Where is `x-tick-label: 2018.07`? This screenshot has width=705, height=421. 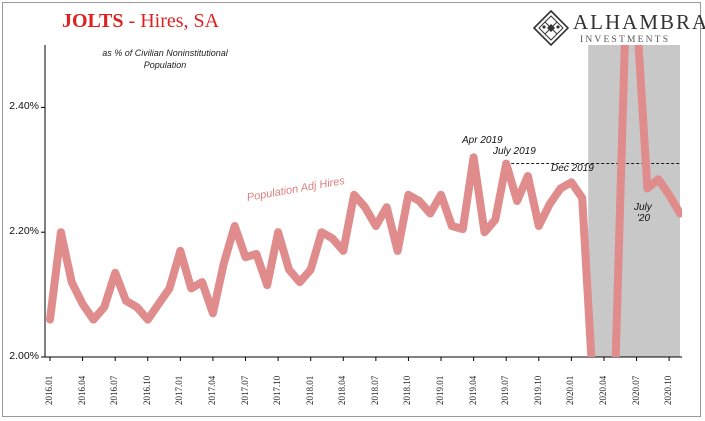
x-tick-label: 2018.07 is located at coordinates (374, 390).